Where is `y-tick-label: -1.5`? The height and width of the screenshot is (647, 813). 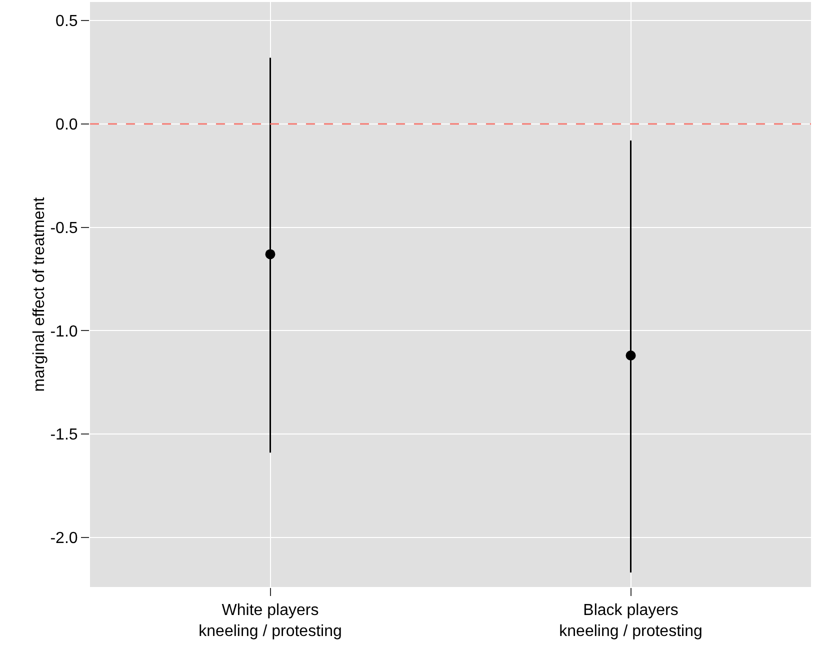
y-tick-label: -1.5 is located at coordinates (64, 435).